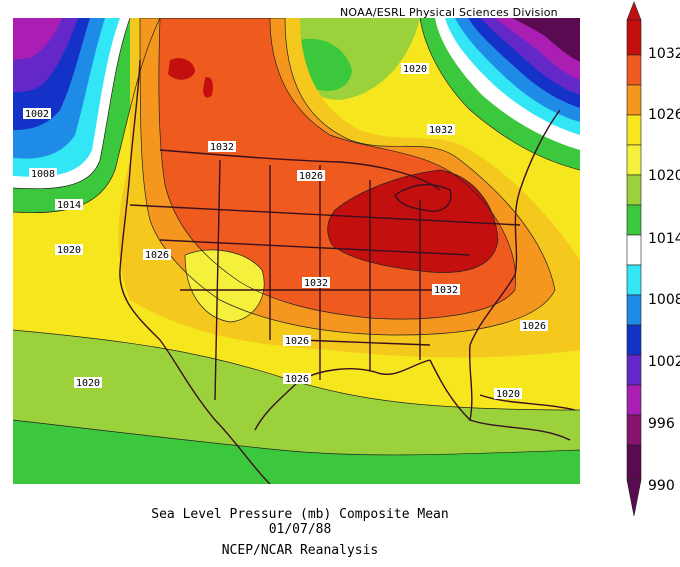  What do you see at coordinates (664, 115) in the screenshot?
I see `colorbar-label: 1026` at bounding box center [664, 115].